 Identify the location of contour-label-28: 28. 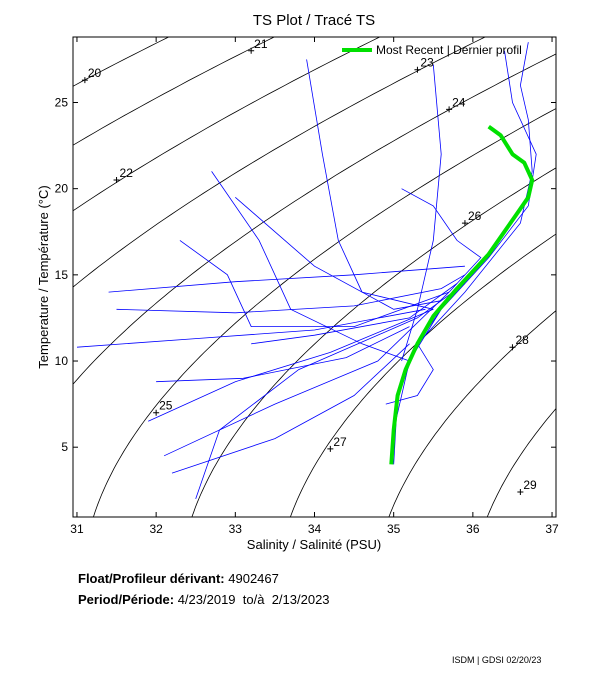
(522, 340).